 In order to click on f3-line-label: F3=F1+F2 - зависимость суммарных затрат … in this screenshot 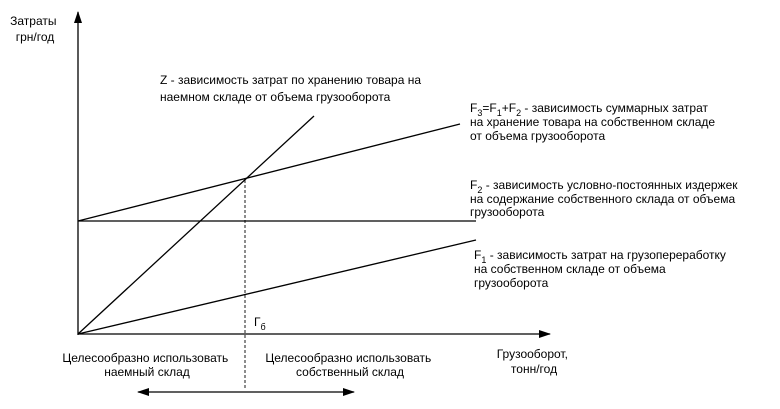, I will do `click(594, 122)`.